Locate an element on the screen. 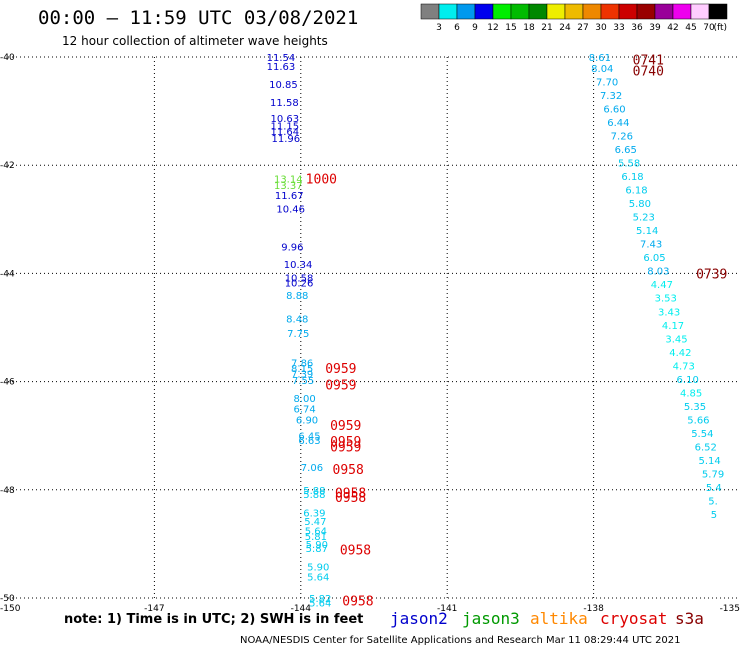 The width and height of the screenshot is (740, 650). wave-height-point: 11.54 is located at coordinates (281, 58).